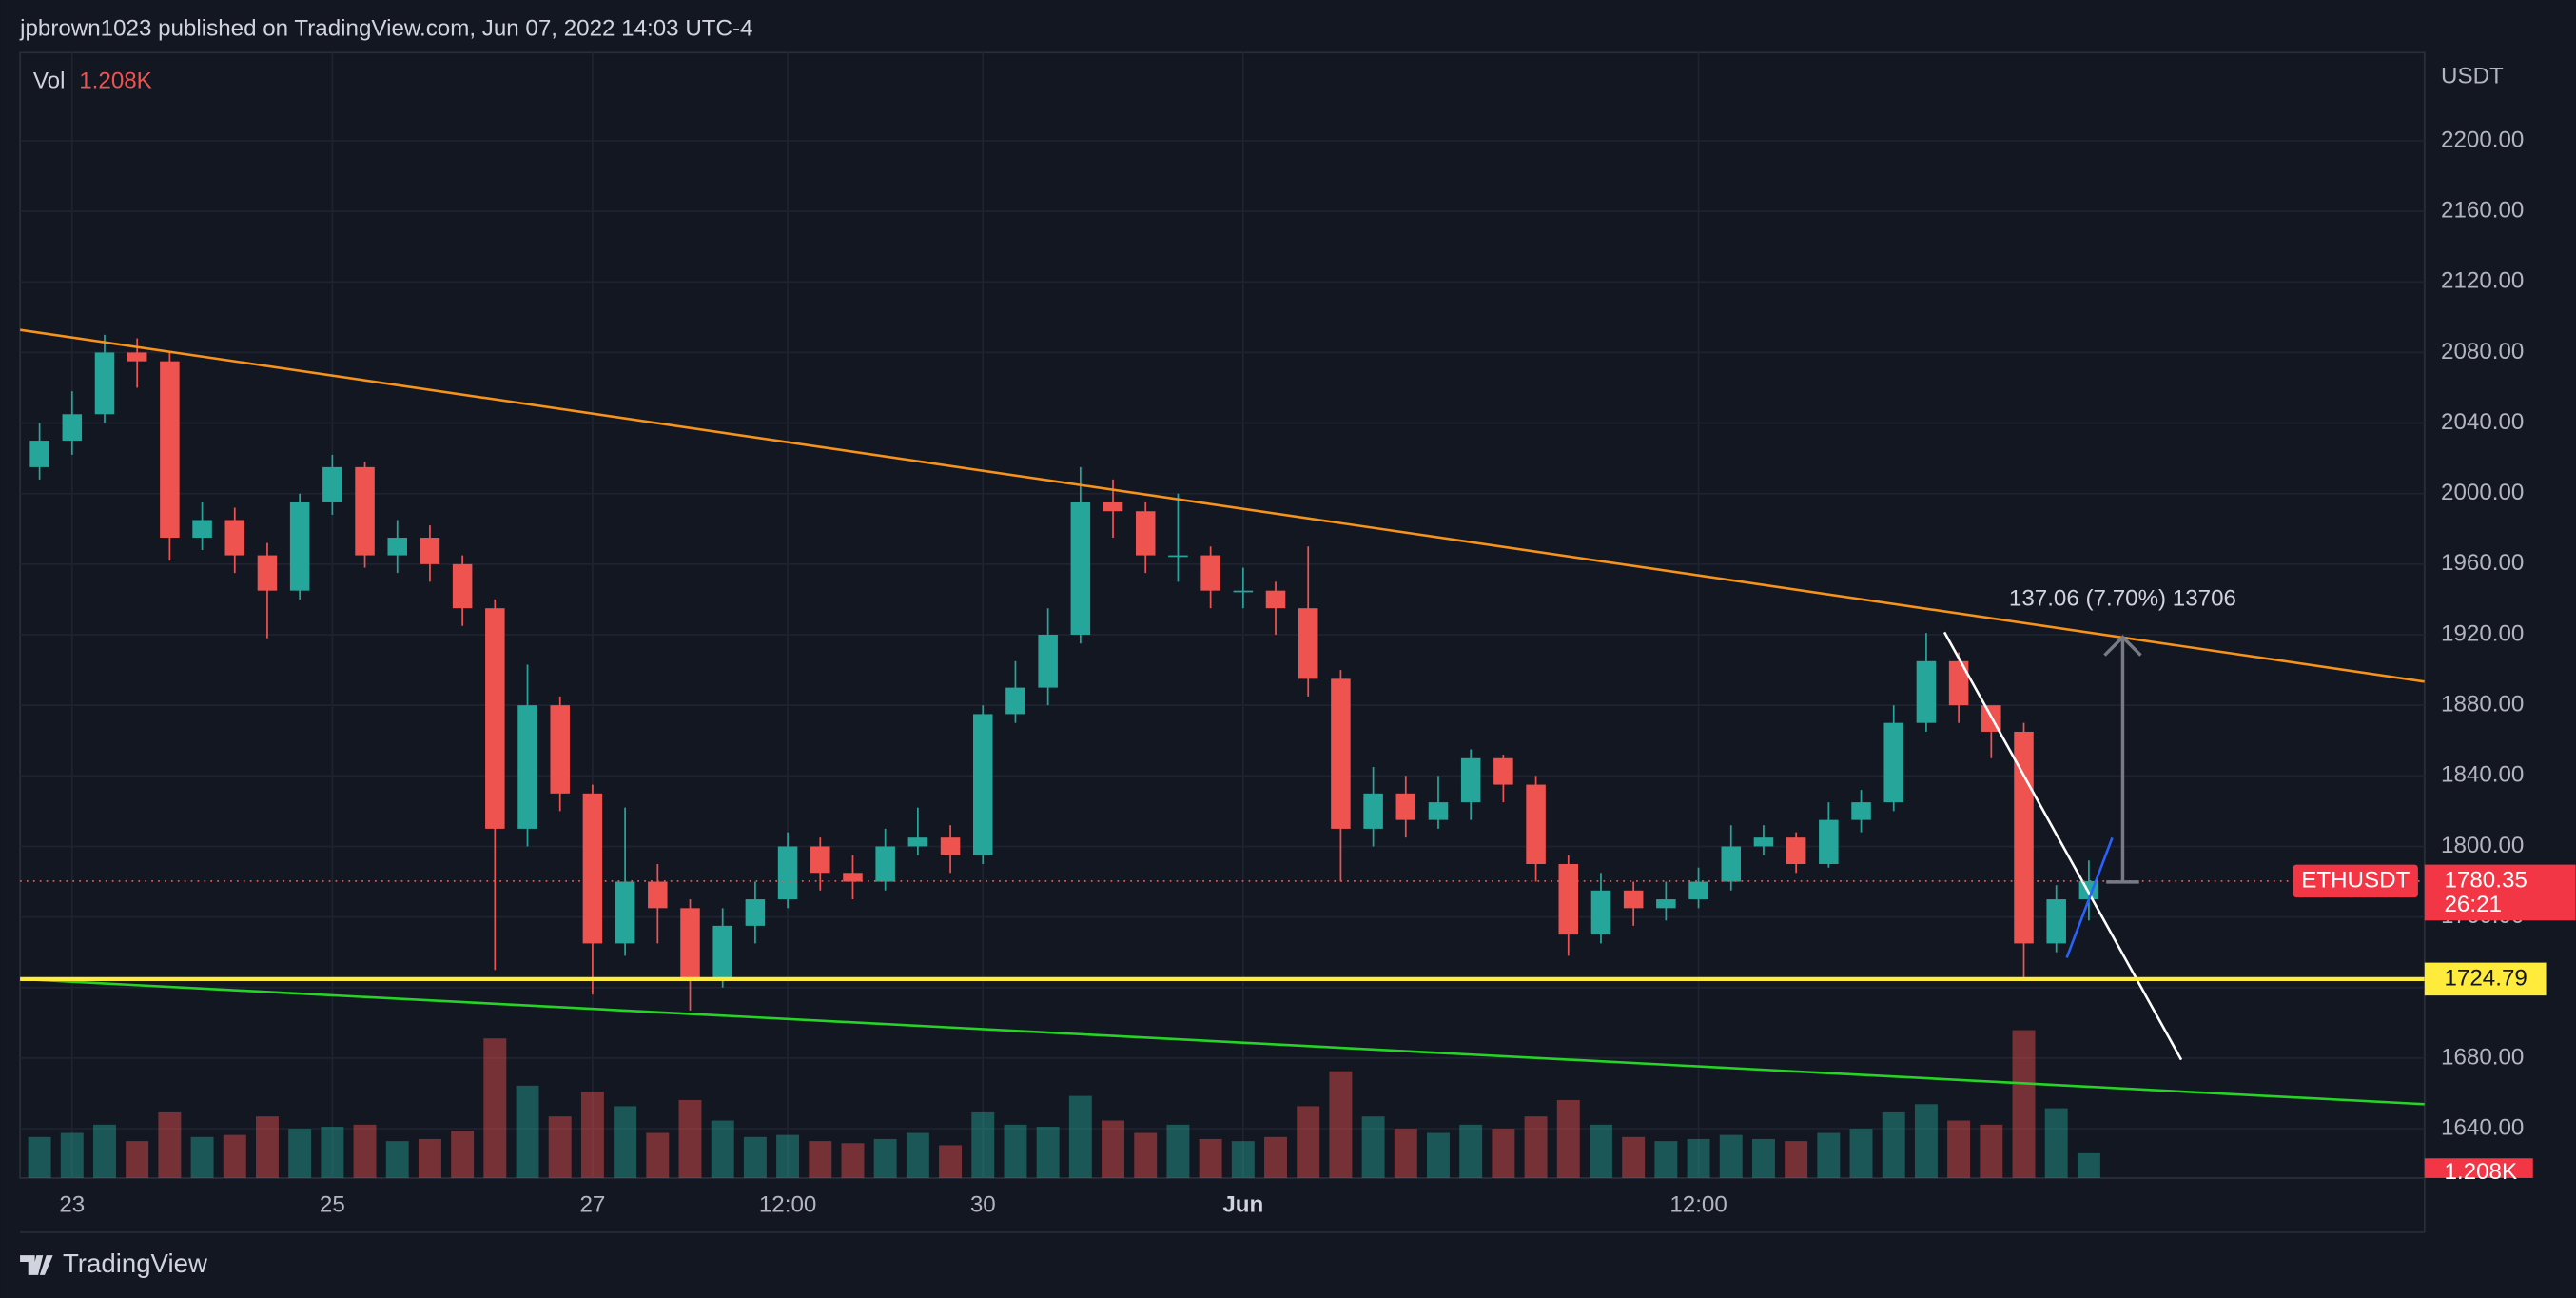 The image size is (2576, 1298). Describe the element at coordinates (2483, 1057) in the screenshot. I see `y-tick-label: 1680.00` at that location.